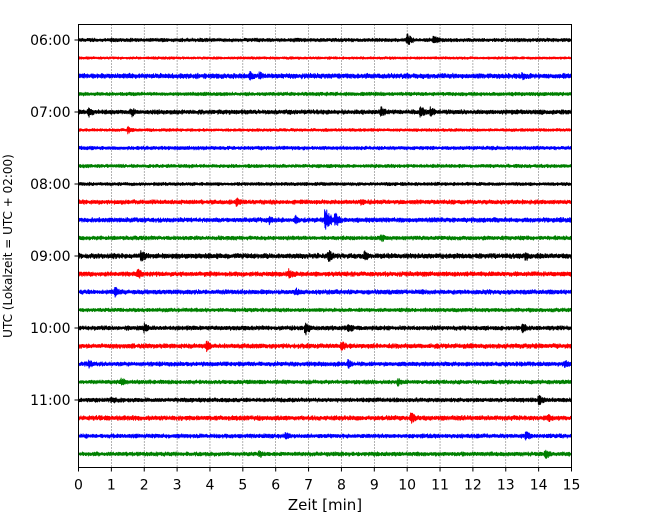 Image resolution: width=650 pixels, height=520 pixels. What do you see at coordinates (50, 401) in the screenshot?
I see `y-tick-label: 11:00` at bounding box center [50, 401].